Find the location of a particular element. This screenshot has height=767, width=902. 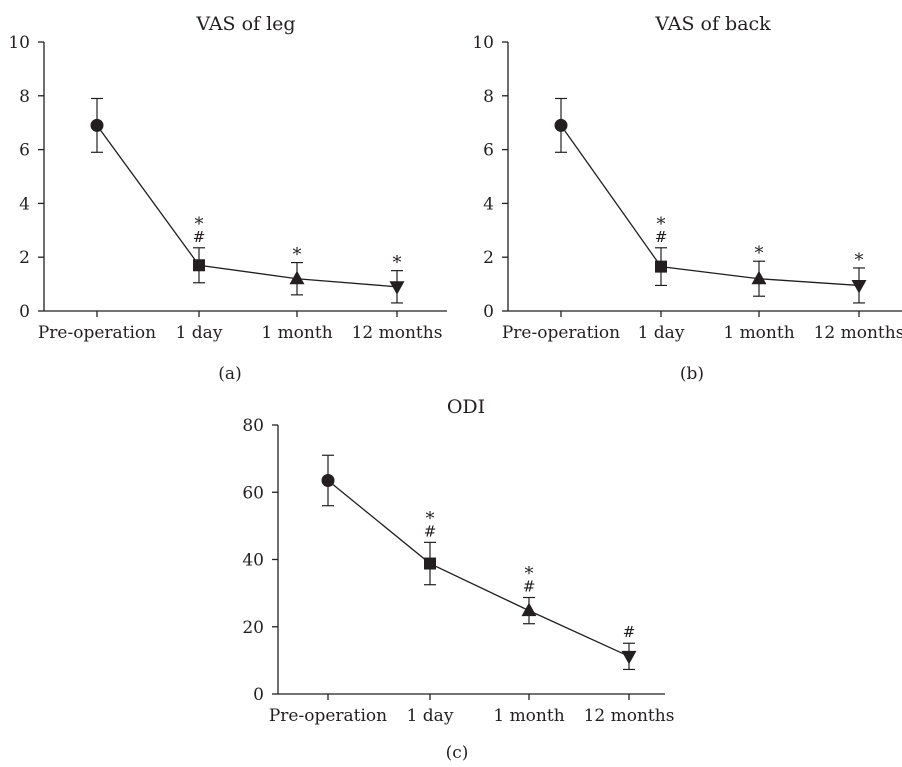

panel-a-caption: (a) is located at coordinates (229, 374).